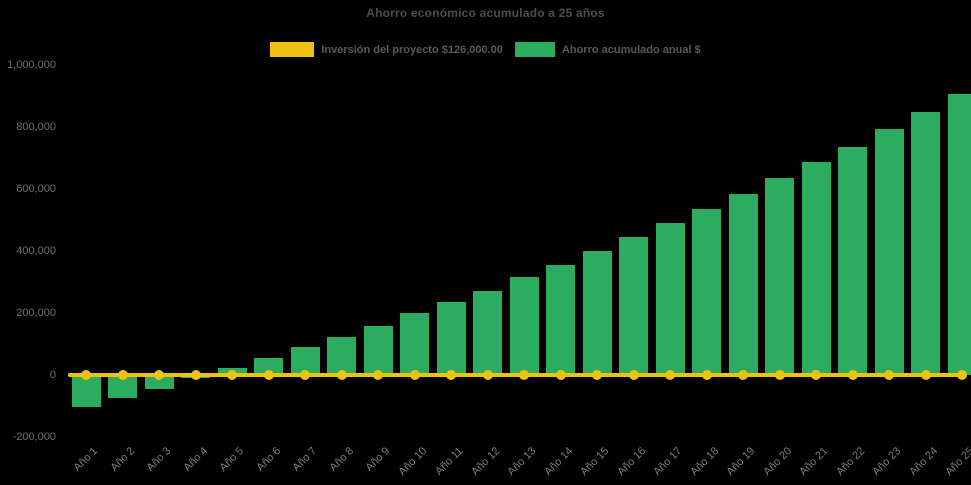 Image resolution: width=971 pixels, height=485 pixels. I want to click on legend-item: Inversión del proyecto $126,000.00, so click(386, 49).